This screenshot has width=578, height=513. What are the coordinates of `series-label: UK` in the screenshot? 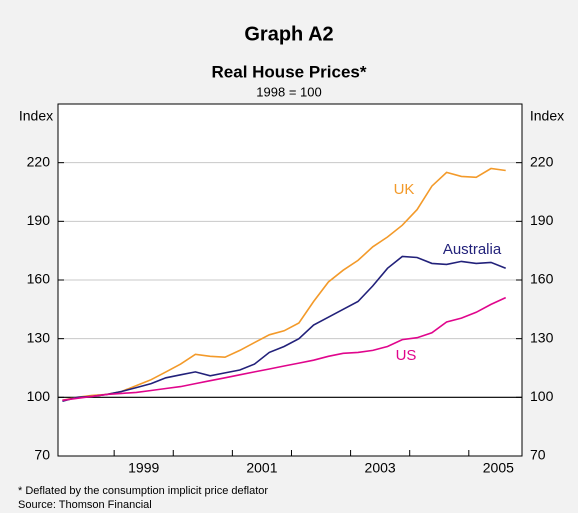 It's located at (404, 189).